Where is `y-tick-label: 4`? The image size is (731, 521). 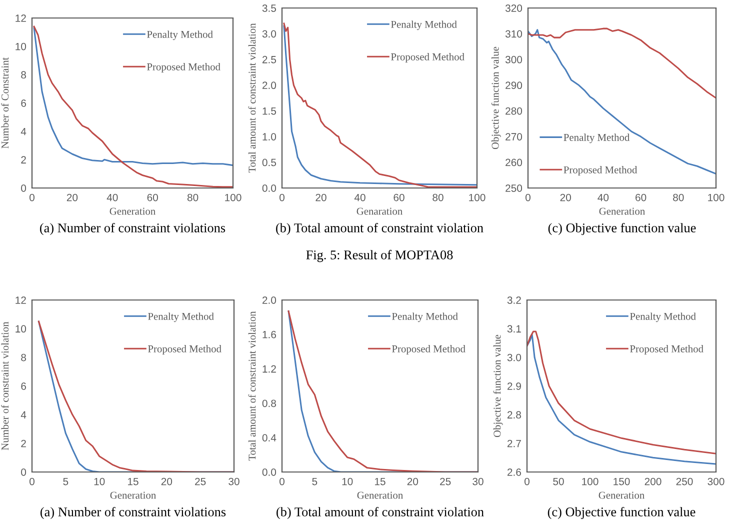 y-tick-label: 4 is located at coordinates (23, 414).